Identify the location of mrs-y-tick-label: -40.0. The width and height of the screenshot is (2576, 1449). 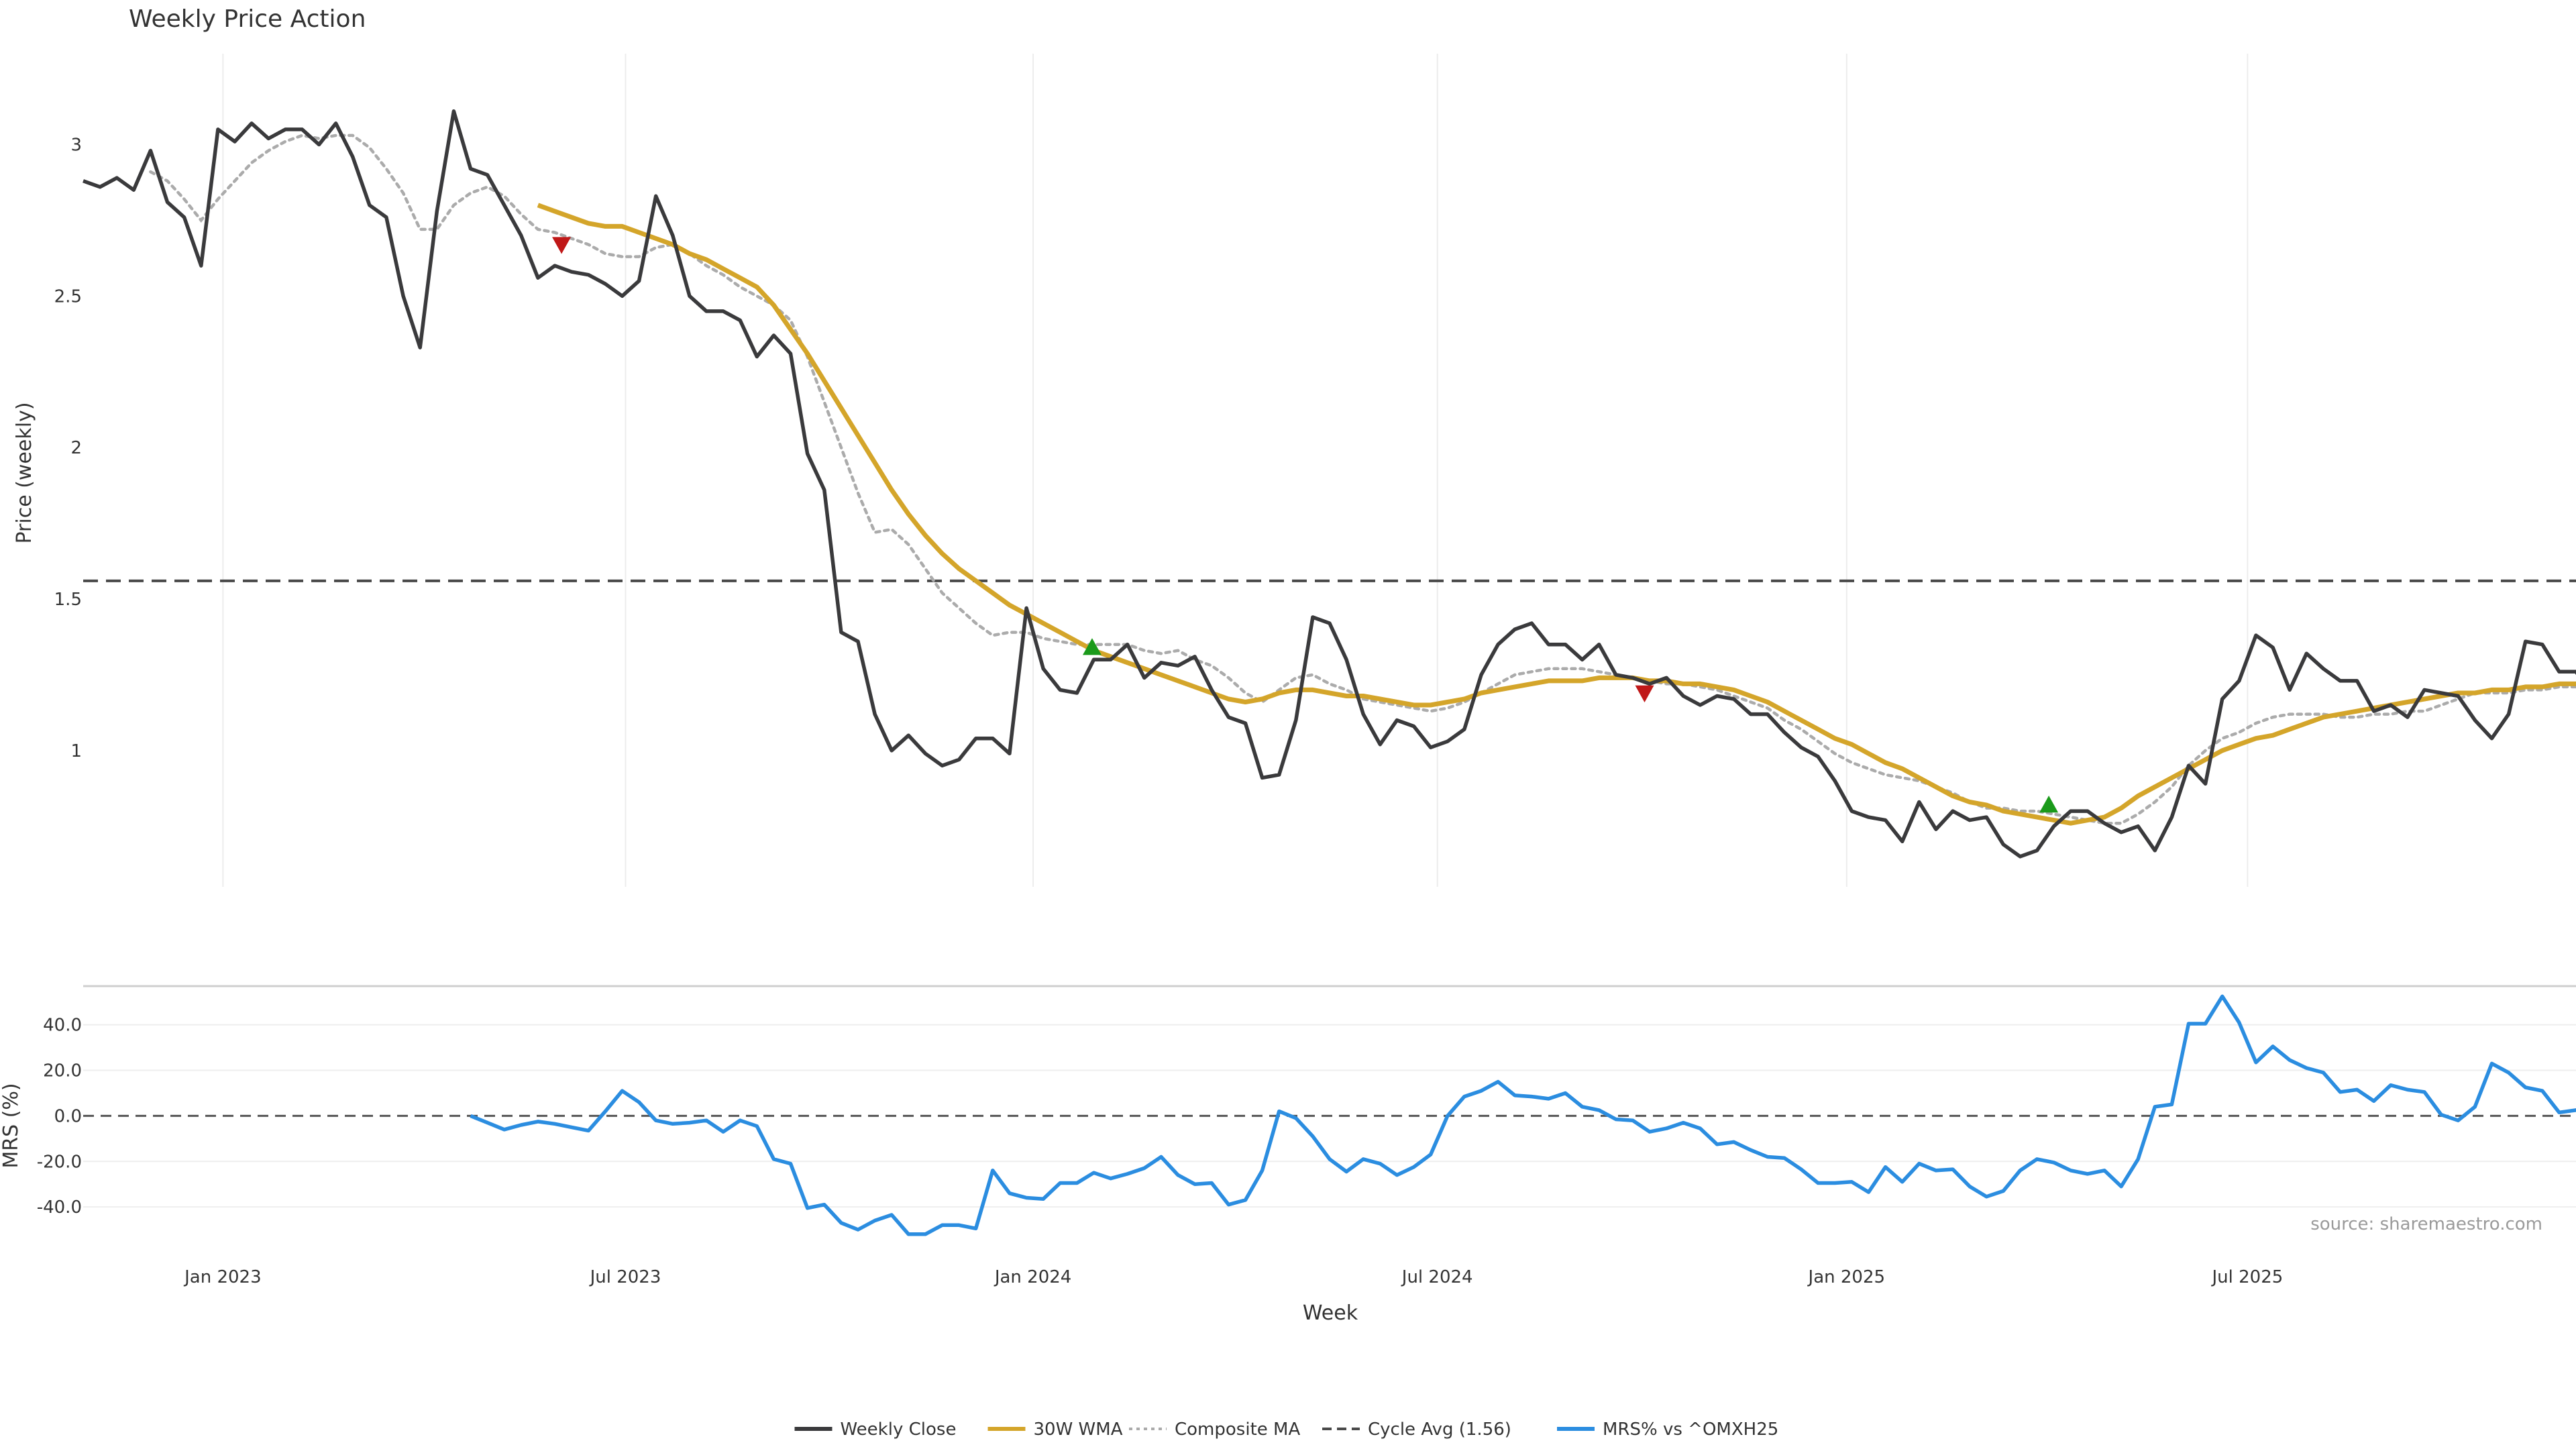
(59, 1207).